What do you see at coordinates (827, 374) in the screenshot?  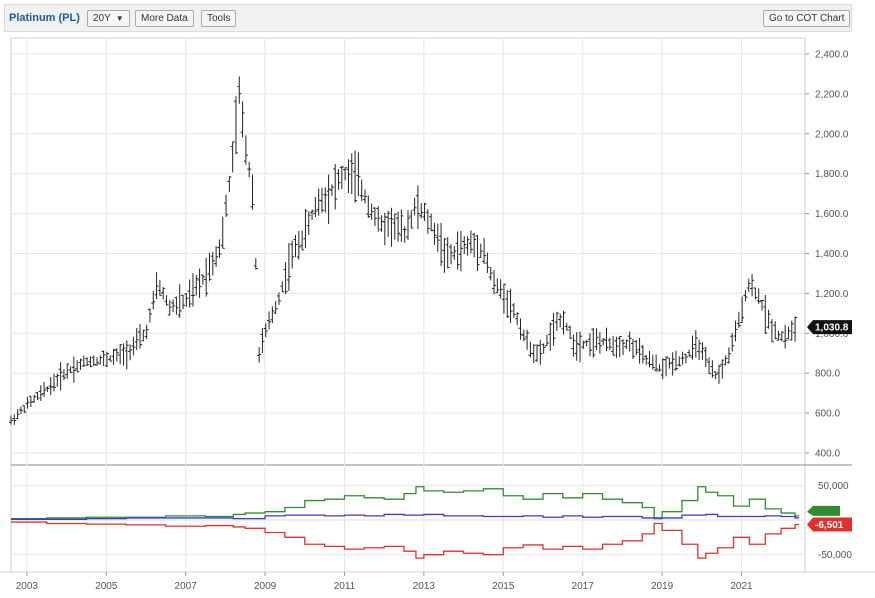 I see `y-tick-label: 800.0` at bounding box center [827, 374].